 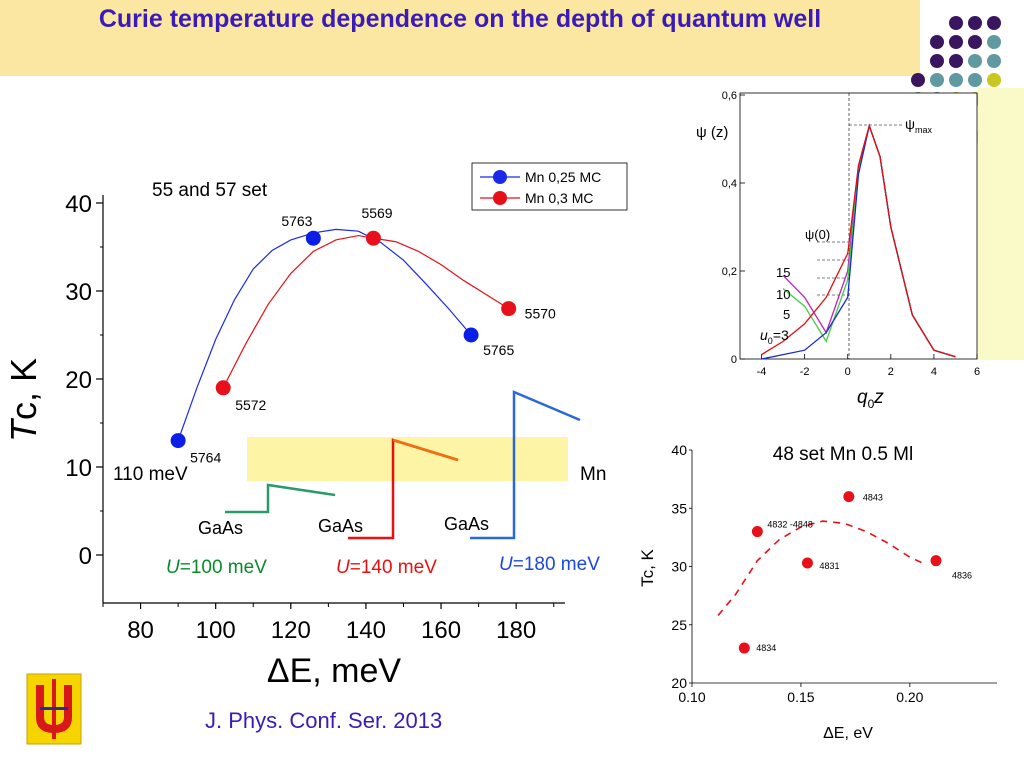 What do you see at coordinates (516, 630) in the screenshot?
I see `main-x-tick-label: 180` at bounding box center [516, 630].